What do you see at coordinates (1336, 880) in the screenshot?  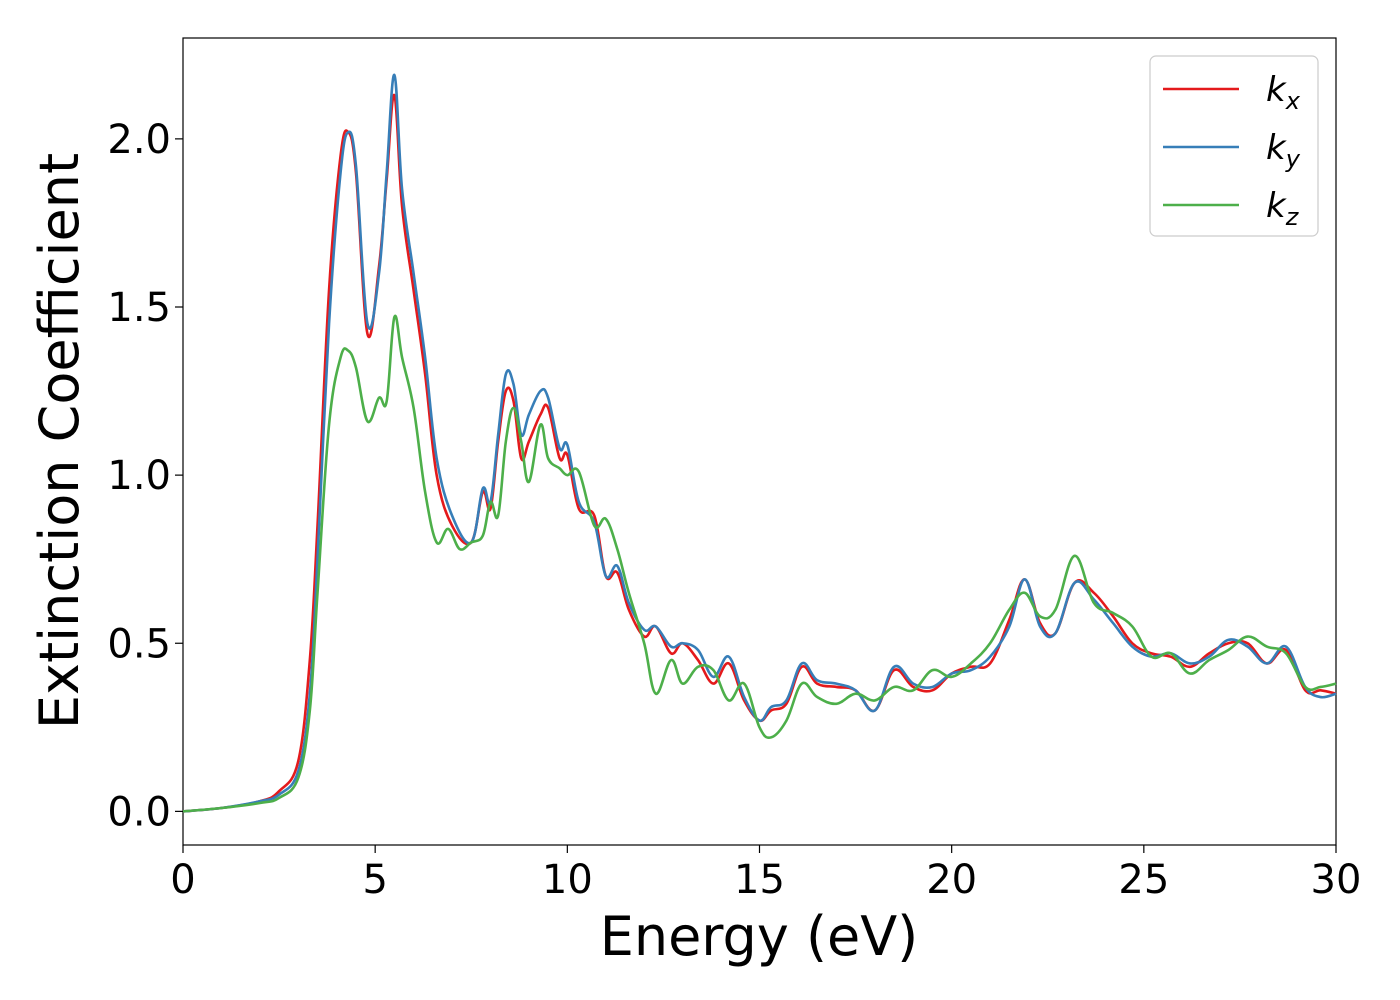 I see `x-tick-label: 30` at bounding box center [1336, 880].